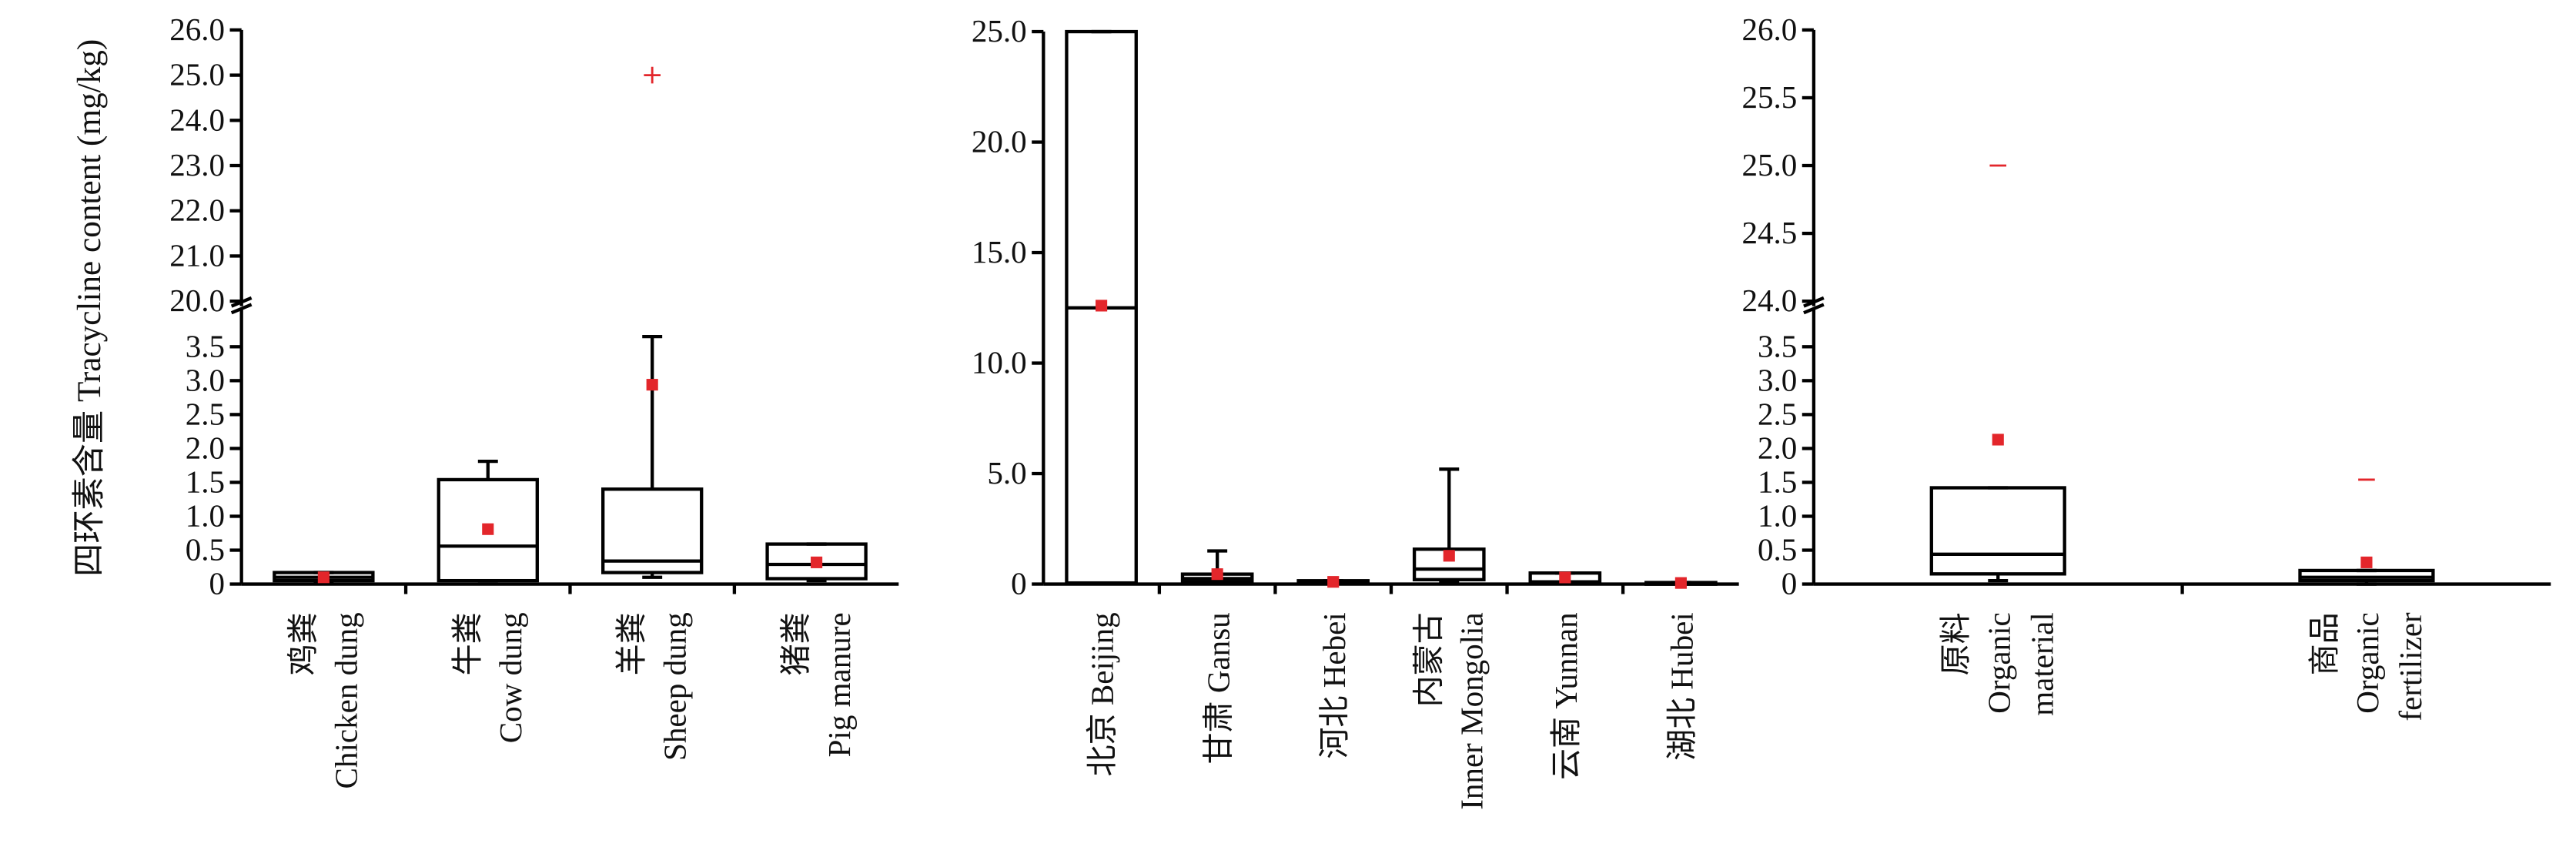 The height and width of the screenshot is (847, 2576). What do you see at coordinates (796, 643) in the screenshot?
I see `x-tick-label: 猪粪` at bounding box center [796, 643].